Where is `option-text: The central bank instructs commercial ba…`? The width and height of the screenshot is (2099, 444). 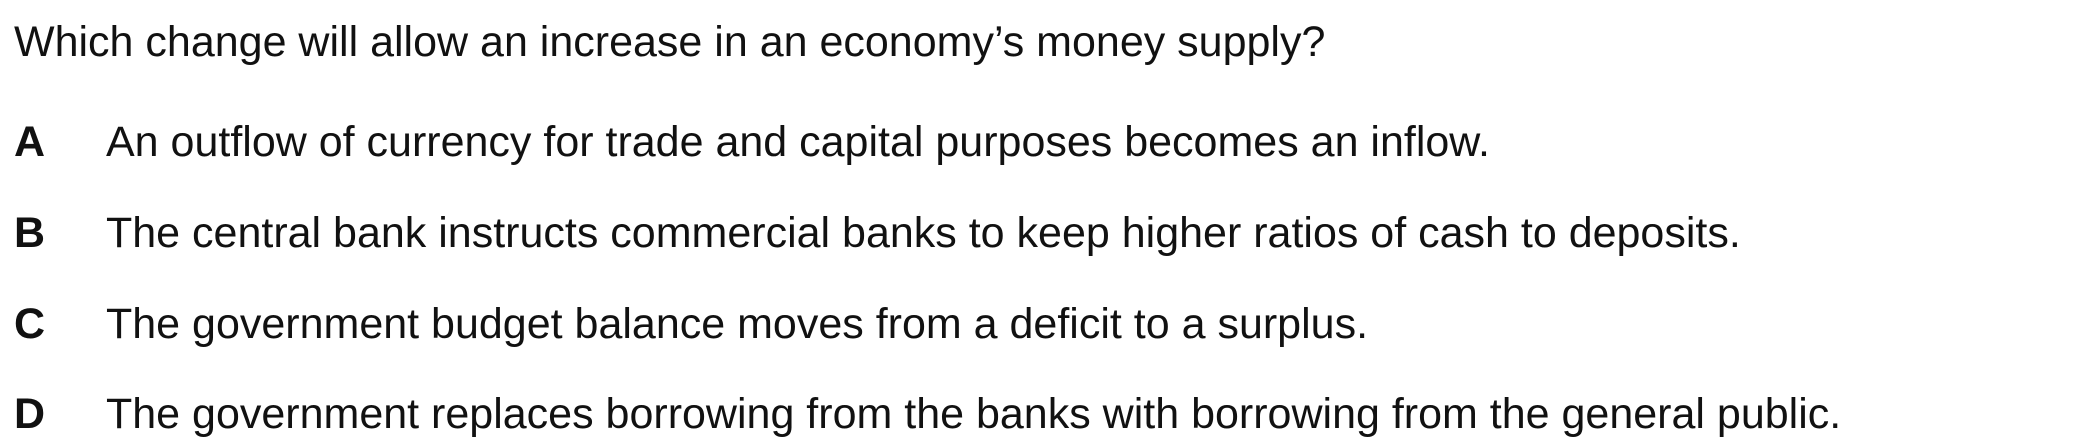 option-text: The central bank instructs commercial ba… is located at coordinates (923, 233).